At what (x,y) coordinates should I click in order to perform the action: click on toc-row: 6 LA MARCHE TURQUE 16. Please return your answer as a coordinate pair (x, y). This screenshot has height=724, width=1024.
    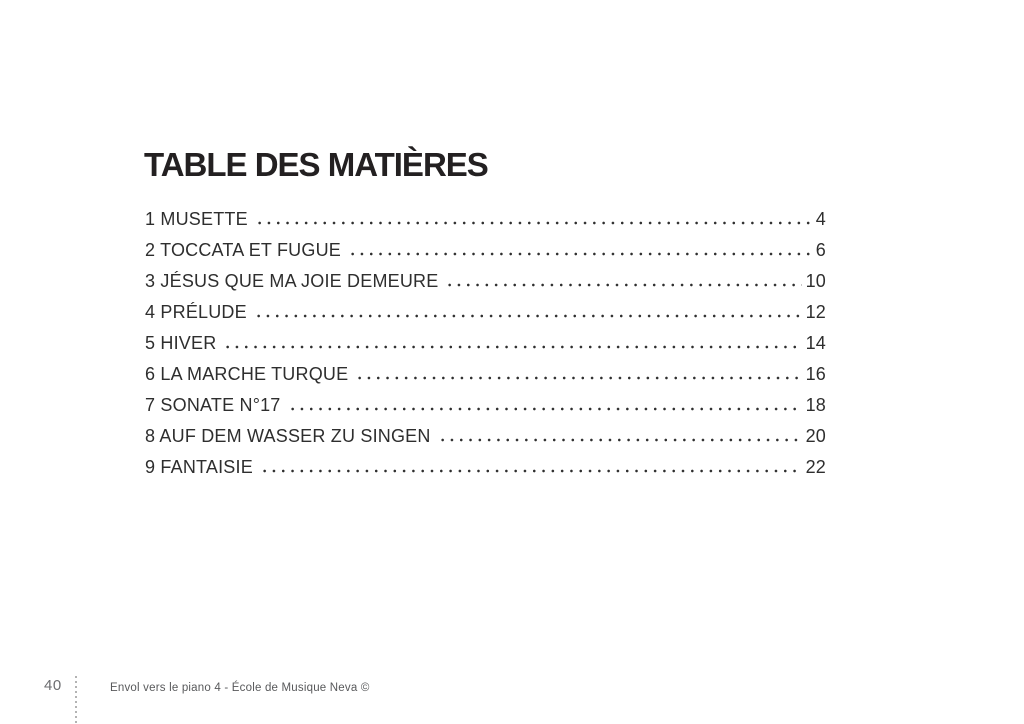
    Looking at the image, I should click on (485, 374).